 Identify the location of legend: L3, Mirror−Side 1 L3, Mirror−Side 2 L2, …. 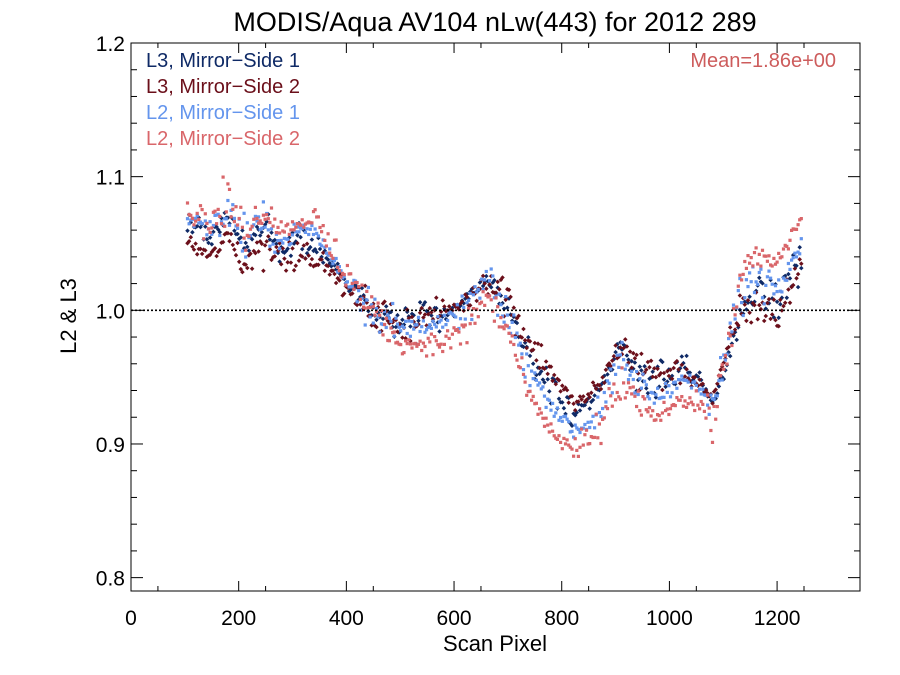
(223, 100).